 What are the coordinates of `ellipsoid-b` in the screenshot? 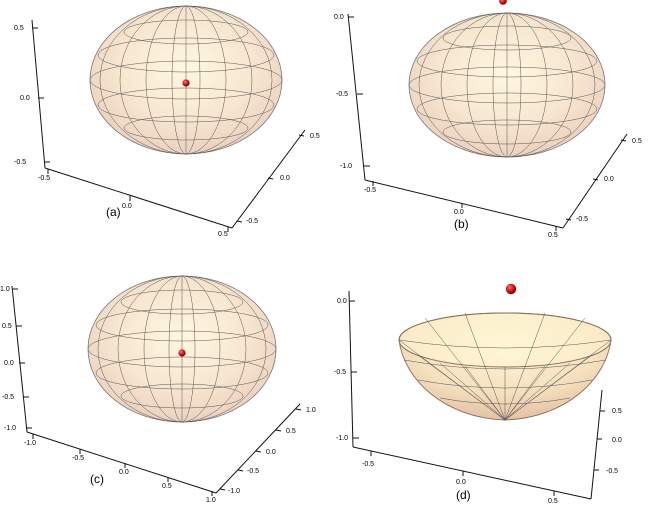 It's located at (507, 85).